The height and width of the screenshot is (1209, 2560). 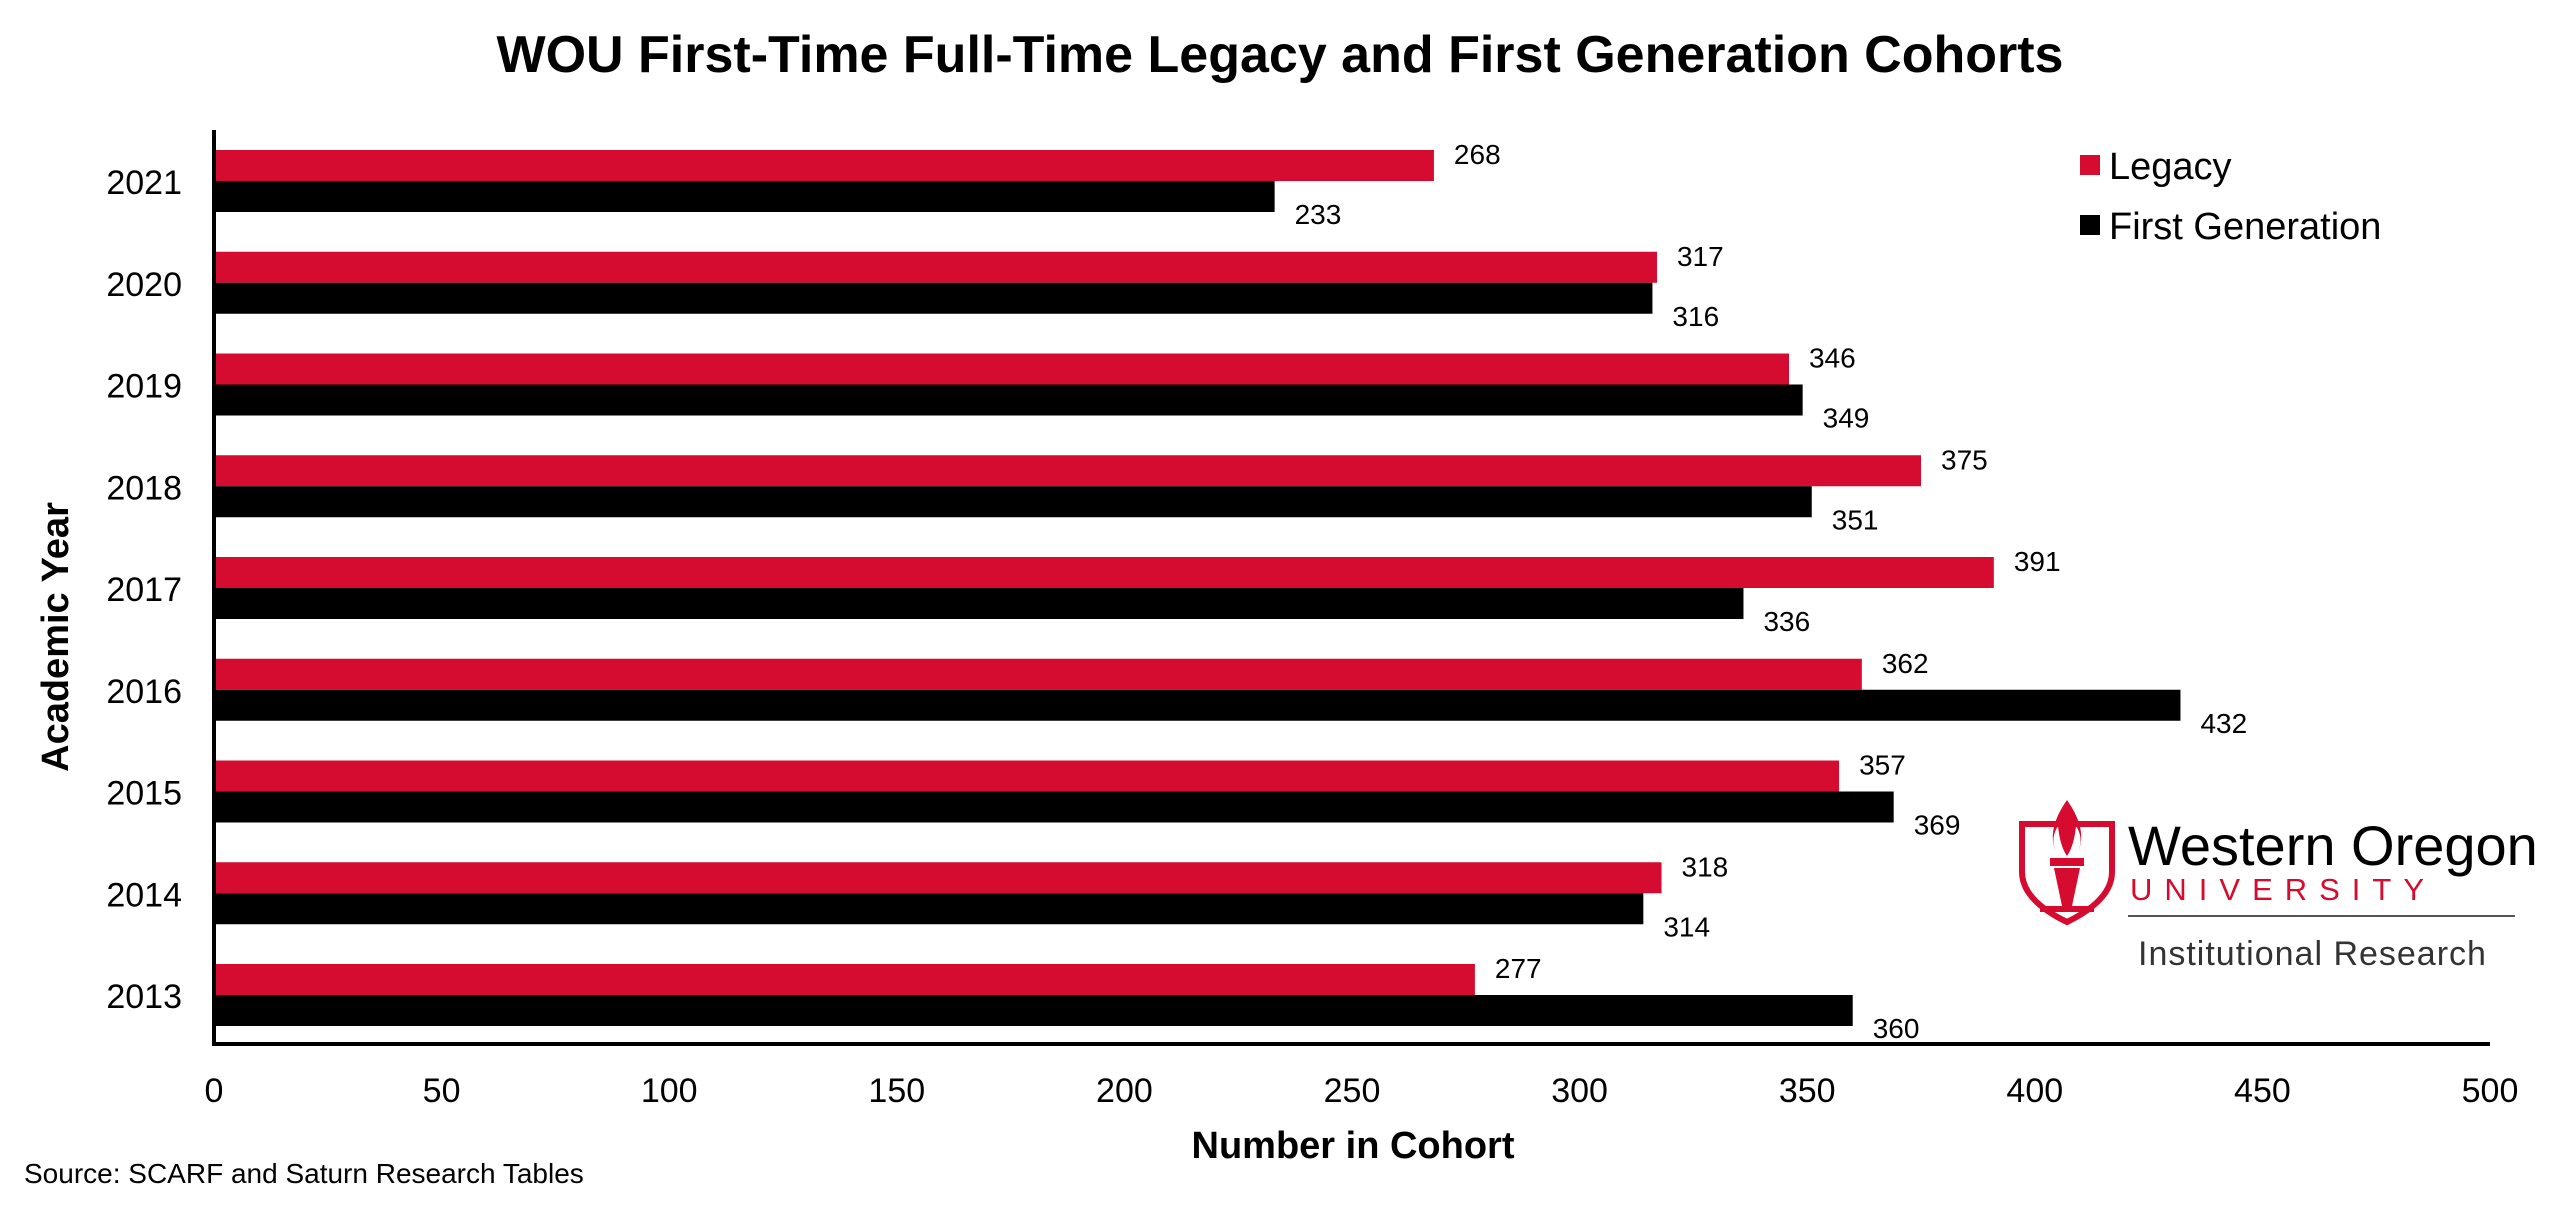 I want to click on legend-label-legacy: Legacy, so click(x=2170, y=167).